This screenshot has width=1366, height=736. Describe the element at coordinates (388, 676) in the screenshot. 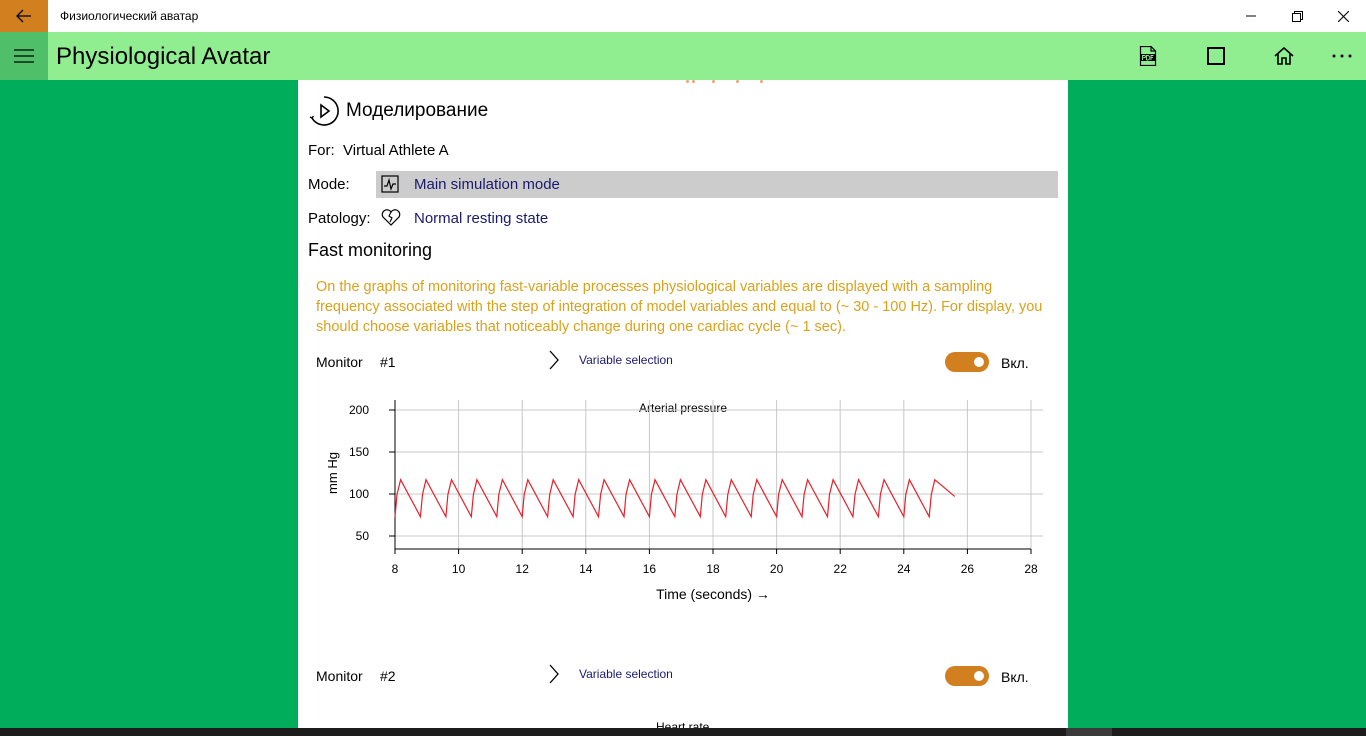

I see `monitor-2-number: #2` at that location.